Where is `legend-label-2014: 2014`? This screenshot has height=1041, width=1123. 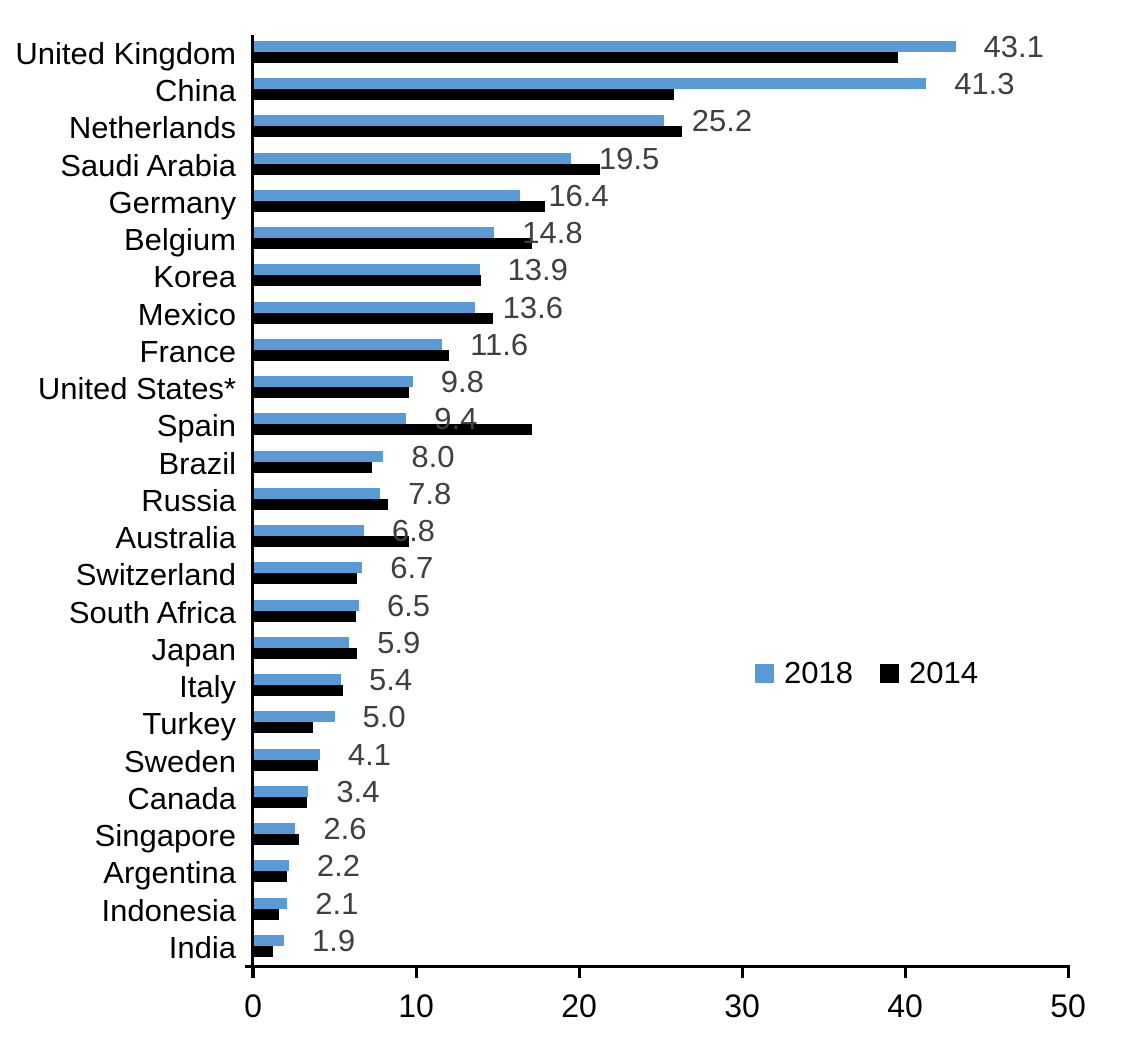
legend-label-2014: 2014 is located at coordinates (943, 672).